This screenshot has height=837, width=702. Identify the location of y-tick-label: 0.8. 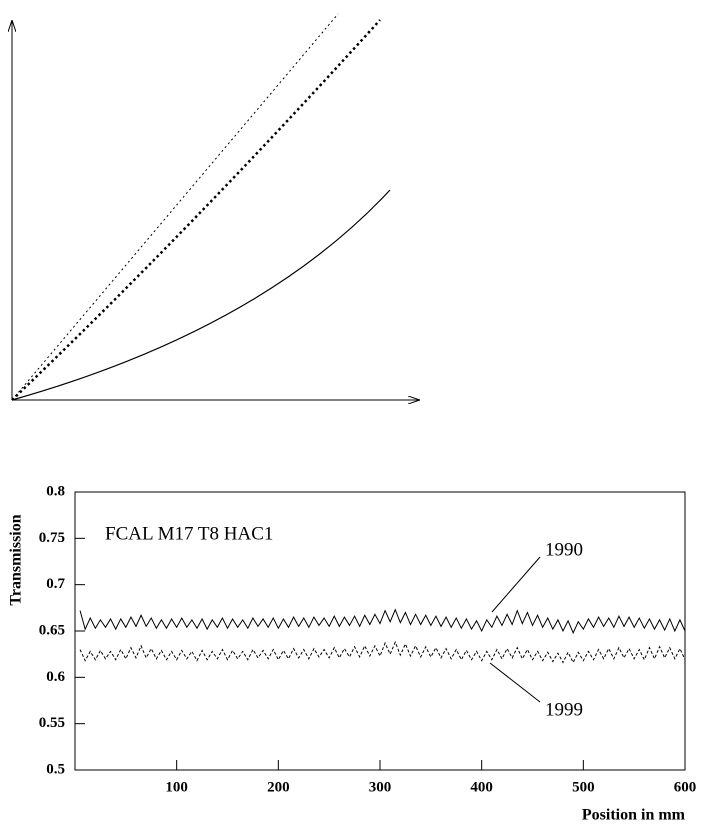
(55, 491).